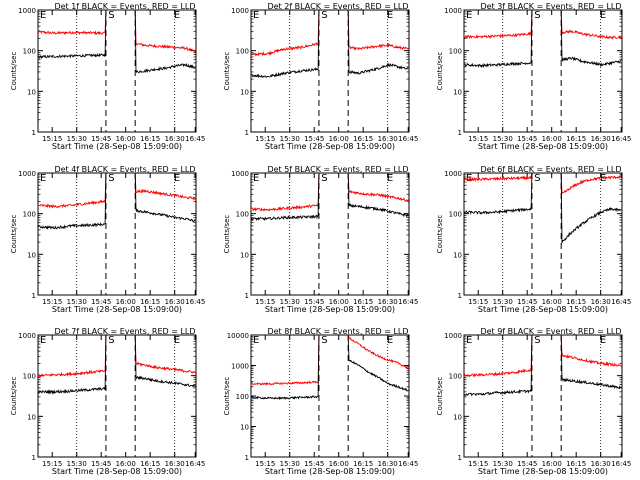 This screenshot has height=480, width=640. What do you see at coordinates (550, 169) in the screenshot?
I see `chart-title: Det 6f BLACK = Events, RED = LLD` at bounding box center [550, 169].